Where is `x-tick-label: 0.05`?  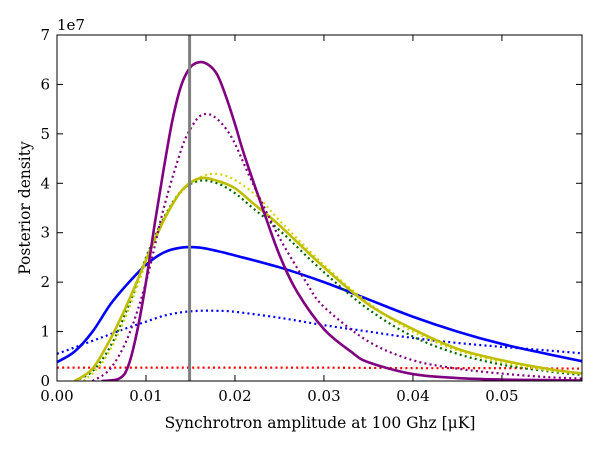 x-tick-label: 0.05 is located at coordinates (501, 396).